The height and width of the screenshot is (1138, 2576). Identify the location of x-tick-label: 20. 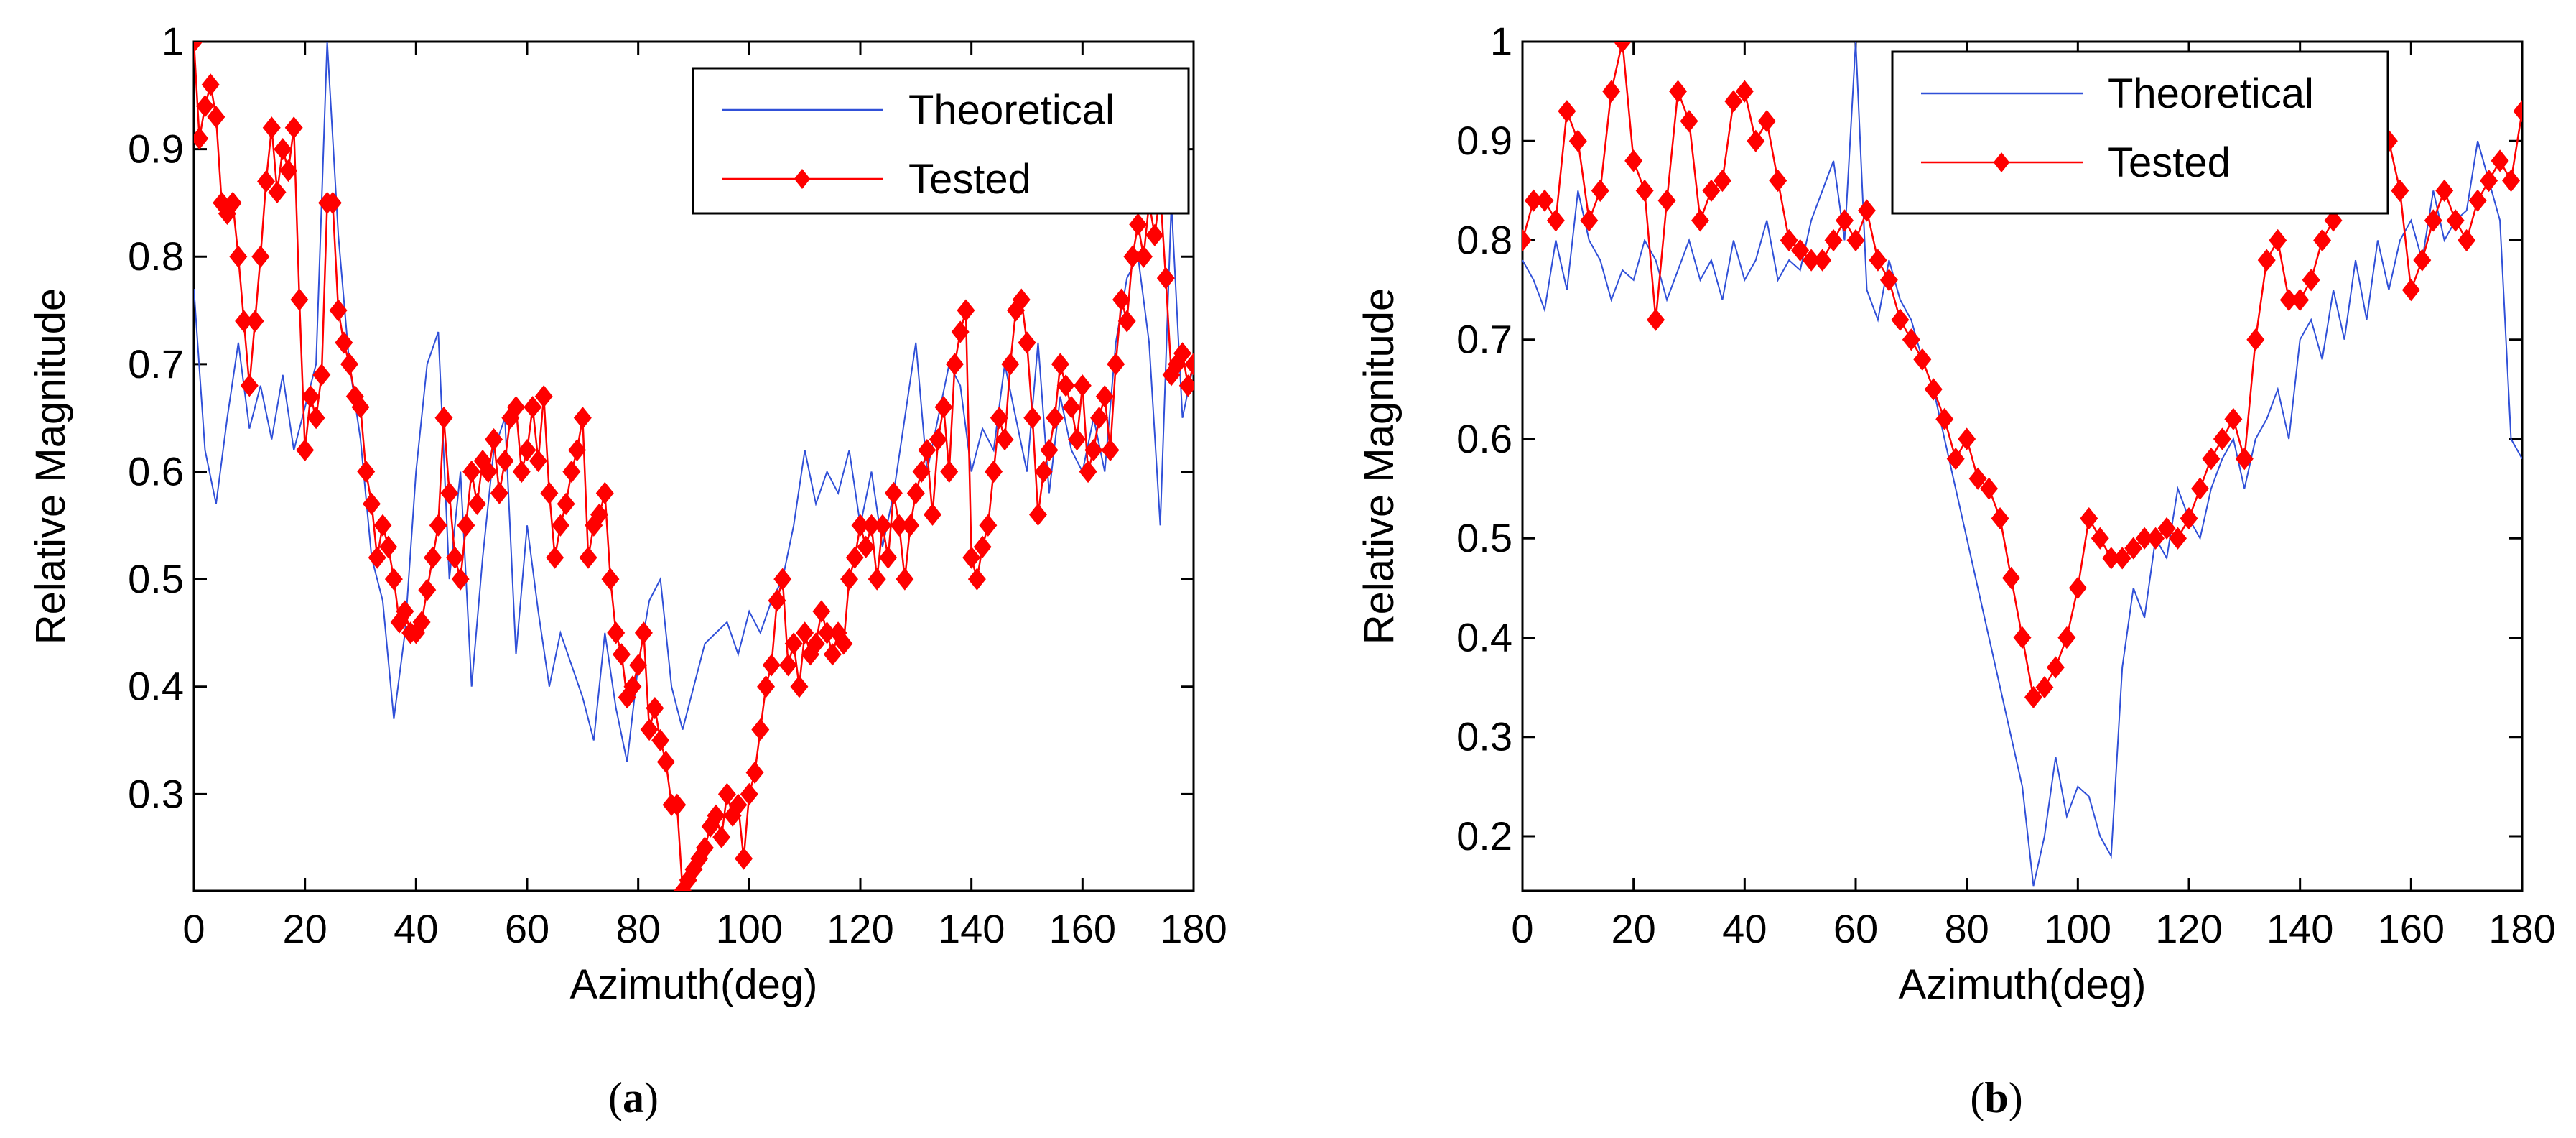
(305, 928).